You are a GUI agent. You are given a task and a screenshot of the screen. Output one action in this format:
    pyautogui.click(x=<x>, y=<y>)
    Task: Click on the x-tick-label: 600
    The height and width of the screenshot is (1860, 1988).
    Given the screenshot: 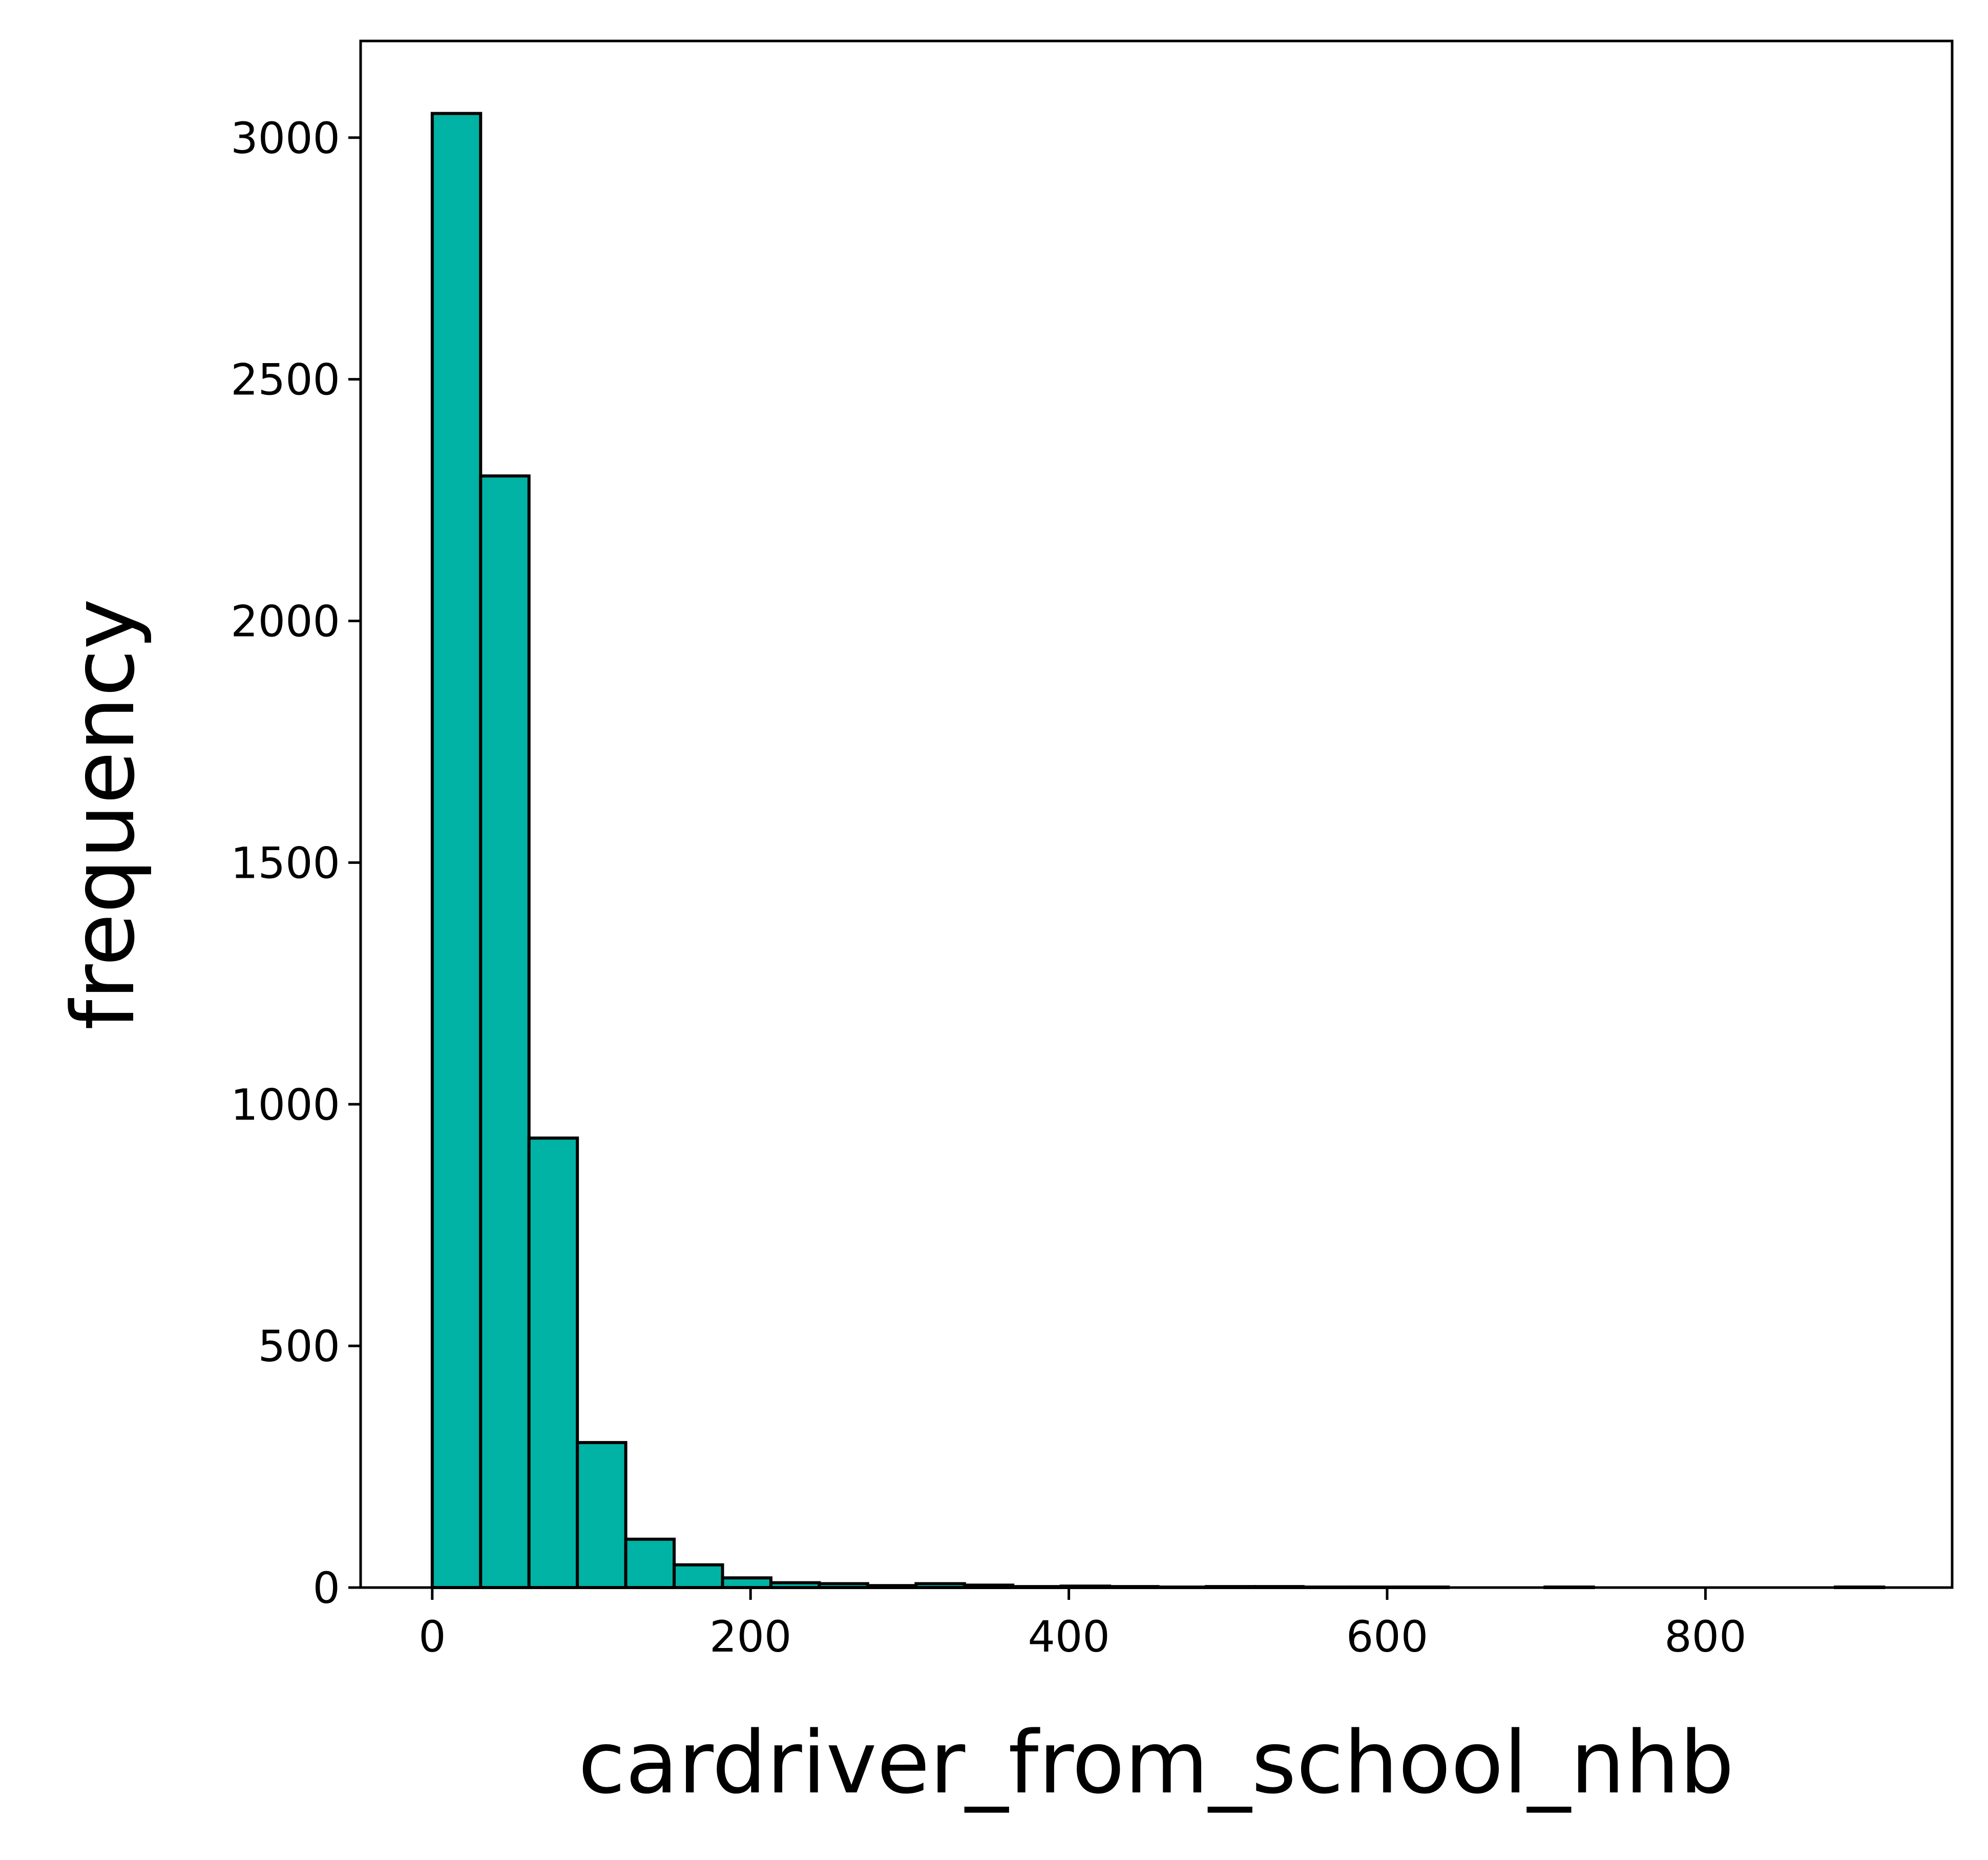 What is the action you would take?
    pyautogui.click(x=1387, y=1637)
    